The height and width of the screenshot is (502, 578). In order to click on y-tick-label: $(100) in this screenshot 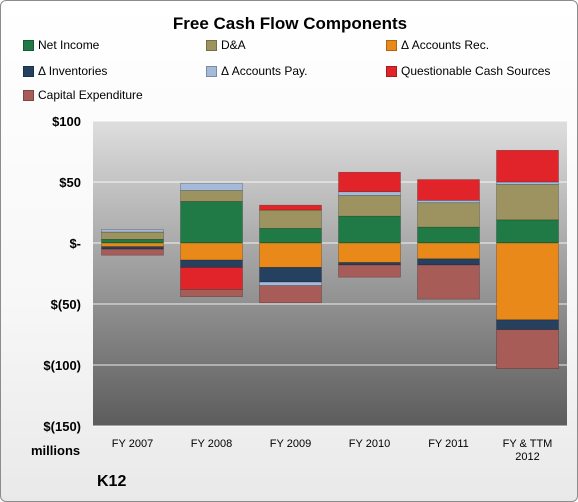, I will do `click(62, 365)`.